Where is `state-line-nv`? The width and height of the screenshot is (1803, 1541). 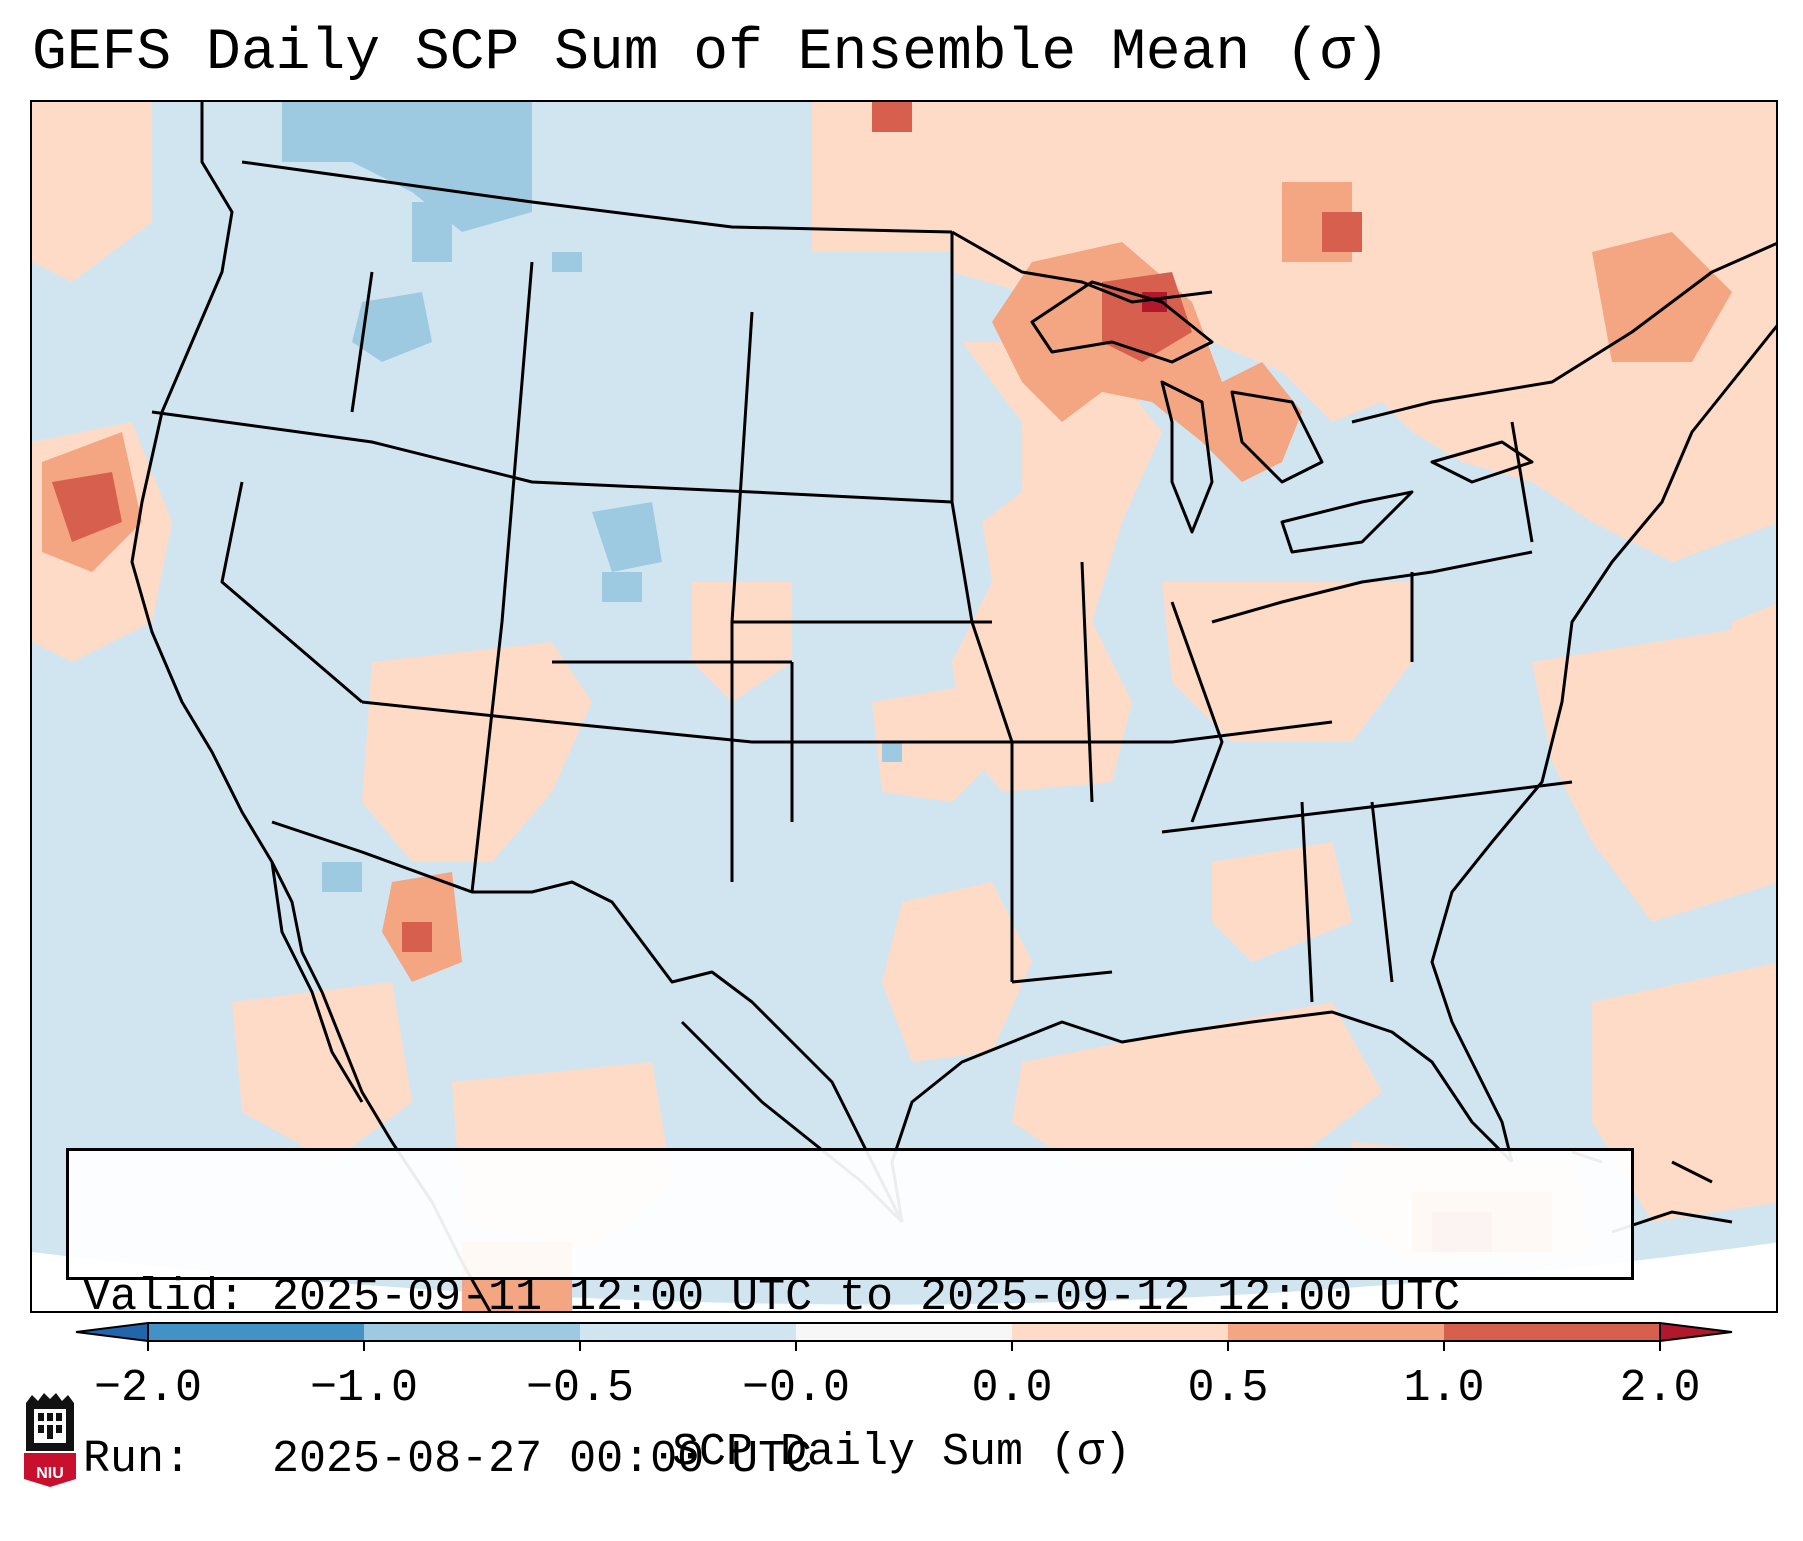 state-line-nv is located at coordinates (291, 592).